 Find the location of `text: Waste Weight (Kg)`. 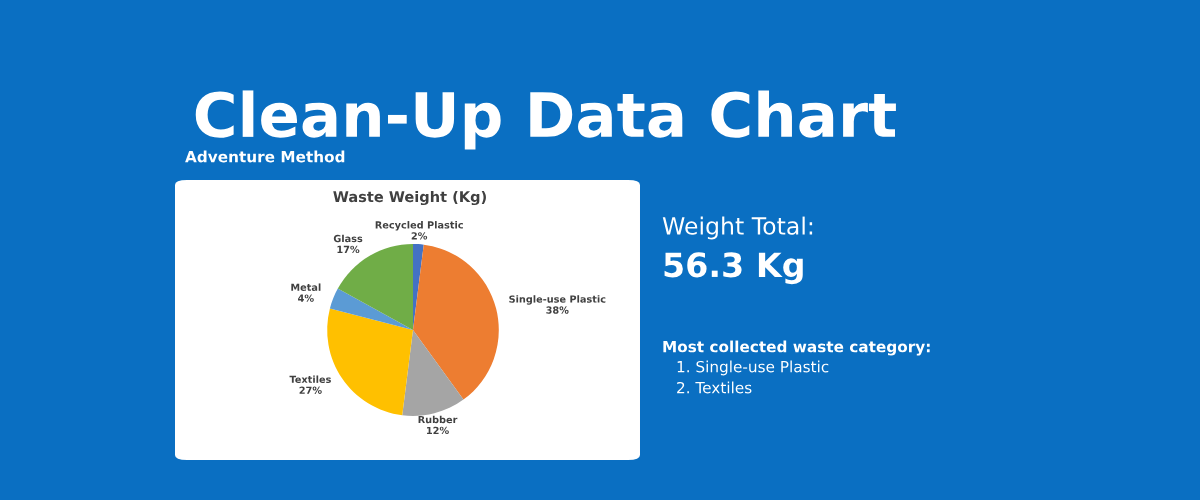

text: Waste Weight (Kg) is located at coordinates (409, 198).